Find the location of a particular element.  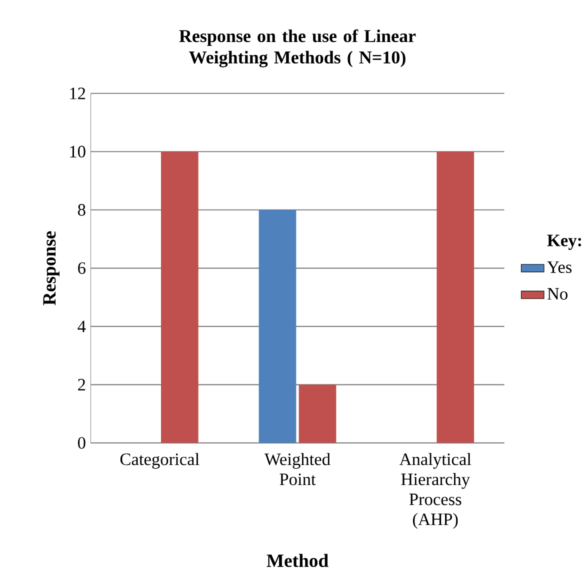

x-tick-label: Weighted Point is located at coordinates (297, 469).